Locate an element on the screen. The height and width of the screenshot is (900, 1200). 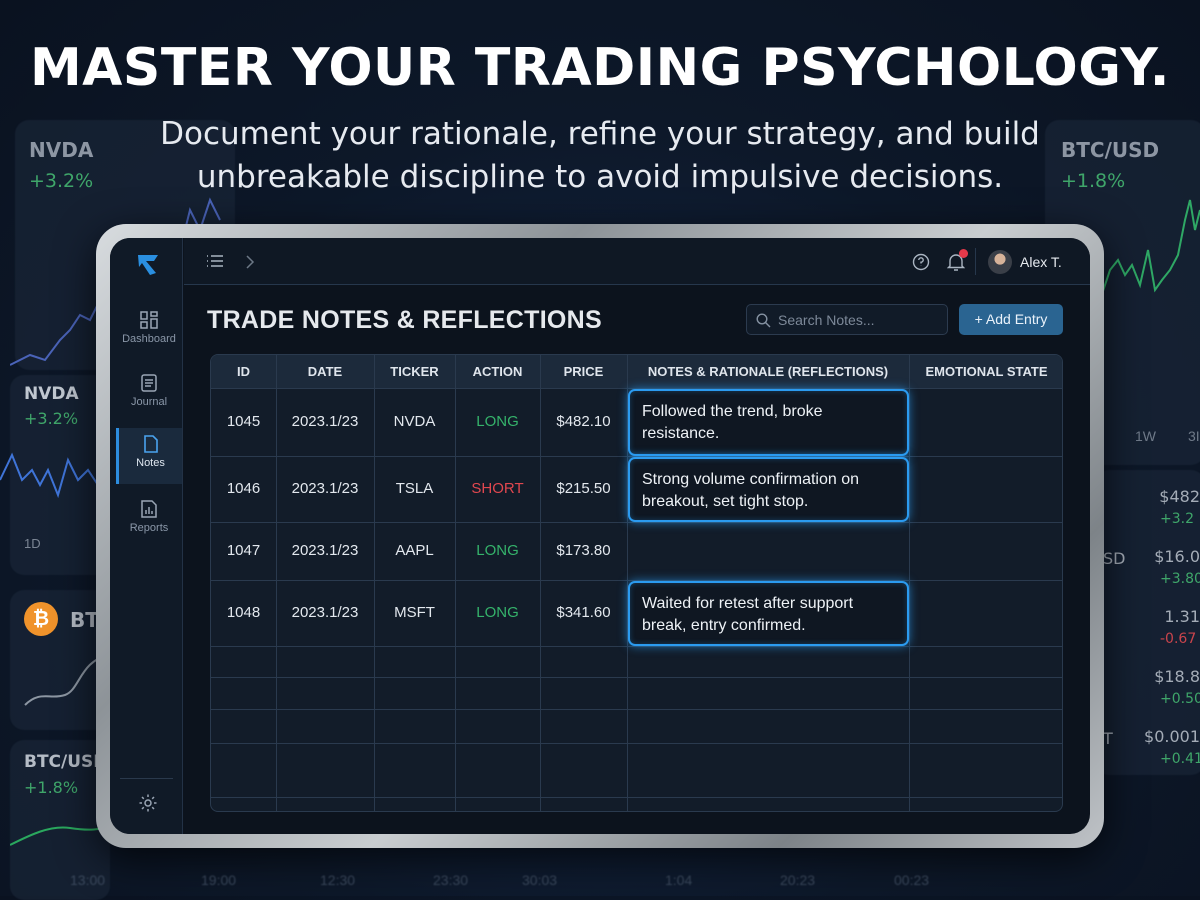
sidebar-item-notes: Notes is located at coordinates (149, 456).